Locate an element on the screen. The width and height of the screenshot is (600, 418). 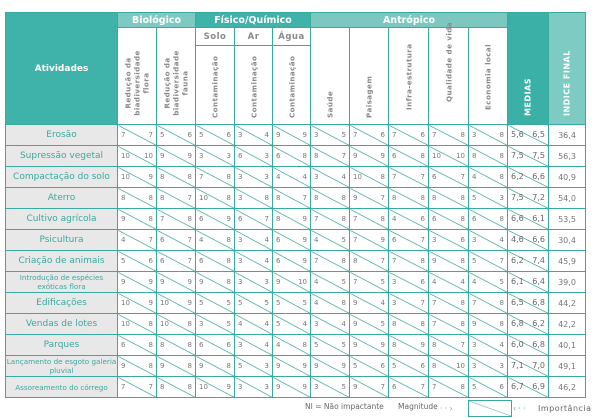
col-reducao-fauna: Redução da biadiversidade fauna is located at coordinates (176, 76).